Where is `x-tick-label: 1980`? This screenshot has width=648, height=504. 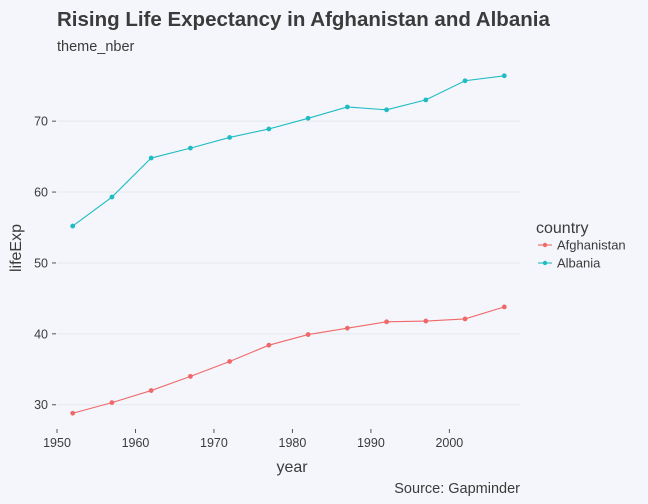
x-tick-label: 1980 is located at coordinates (293, 443).